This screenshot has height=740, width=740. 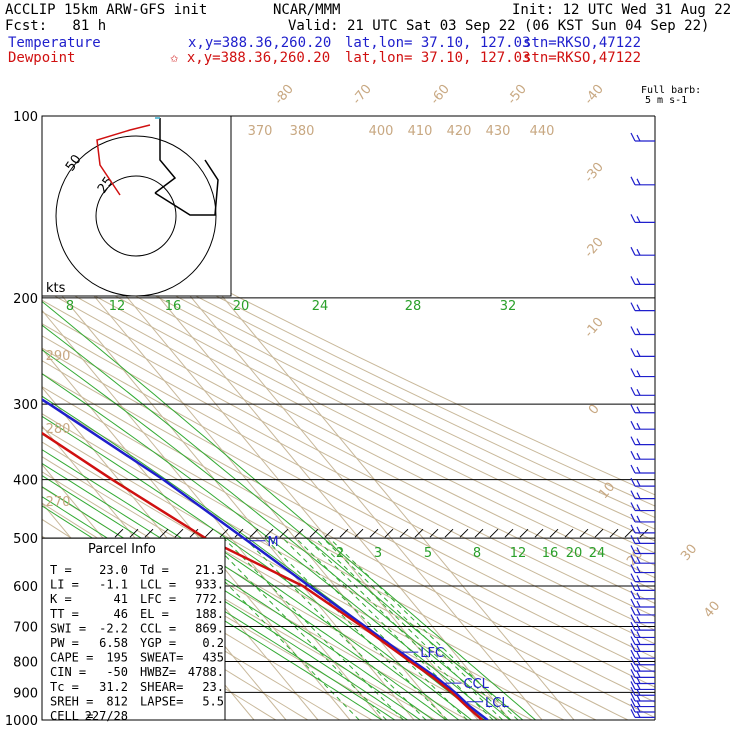 I want to click on parcel-value: 21.3, so click(x=209, y=570).